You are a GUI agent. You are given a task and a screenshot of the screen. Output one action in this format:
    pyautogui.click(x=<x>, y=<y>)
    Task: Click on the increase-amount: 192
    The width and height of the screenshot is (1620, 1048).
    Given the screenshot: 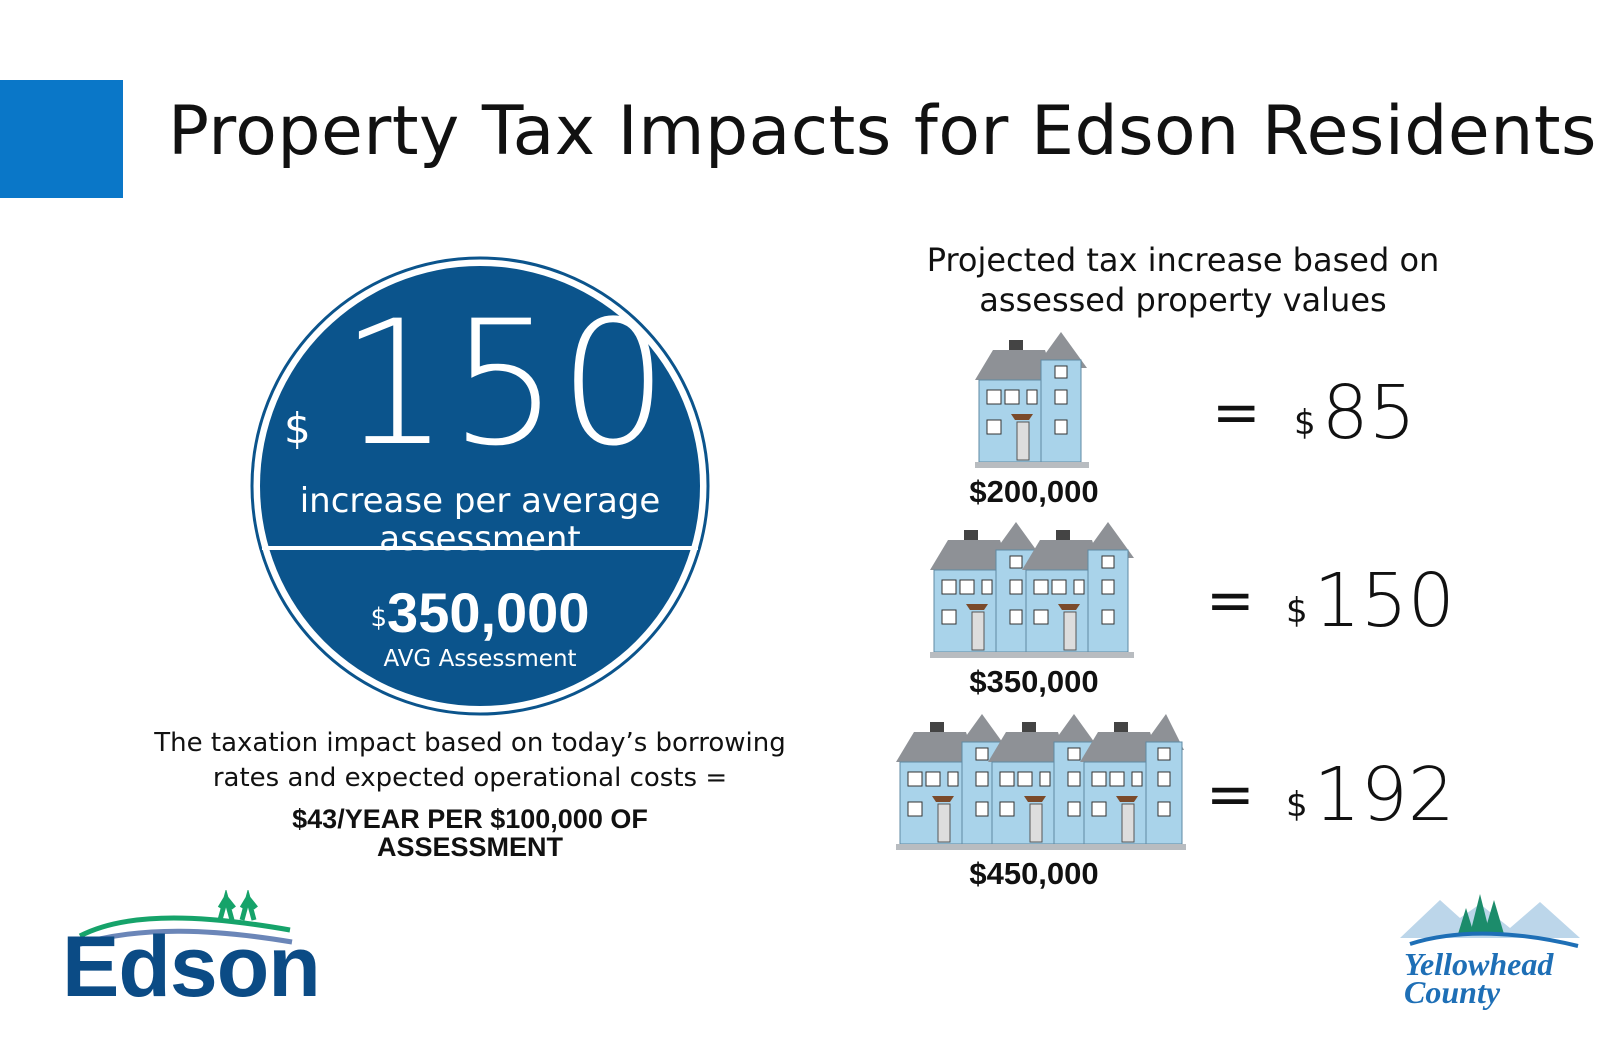 What is the action you would take?
    pyautogui.click(x=1384, y=795)
    